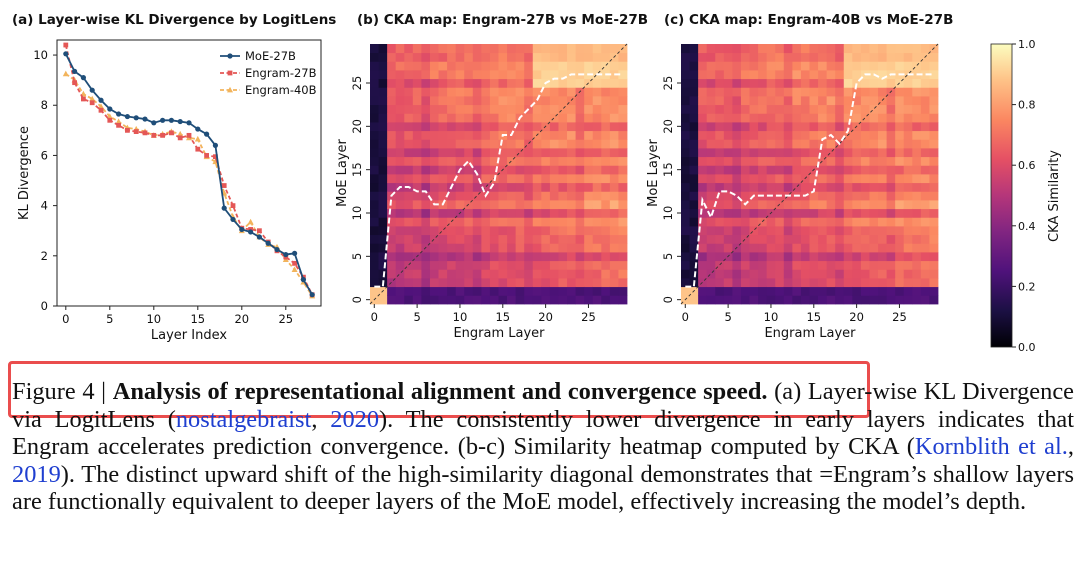 The image size is (1080, 585). Describe the element at coordinates (243, 419) in the screenshot. I see `citation-nostalgebraist: nostalgebraist` at that location.